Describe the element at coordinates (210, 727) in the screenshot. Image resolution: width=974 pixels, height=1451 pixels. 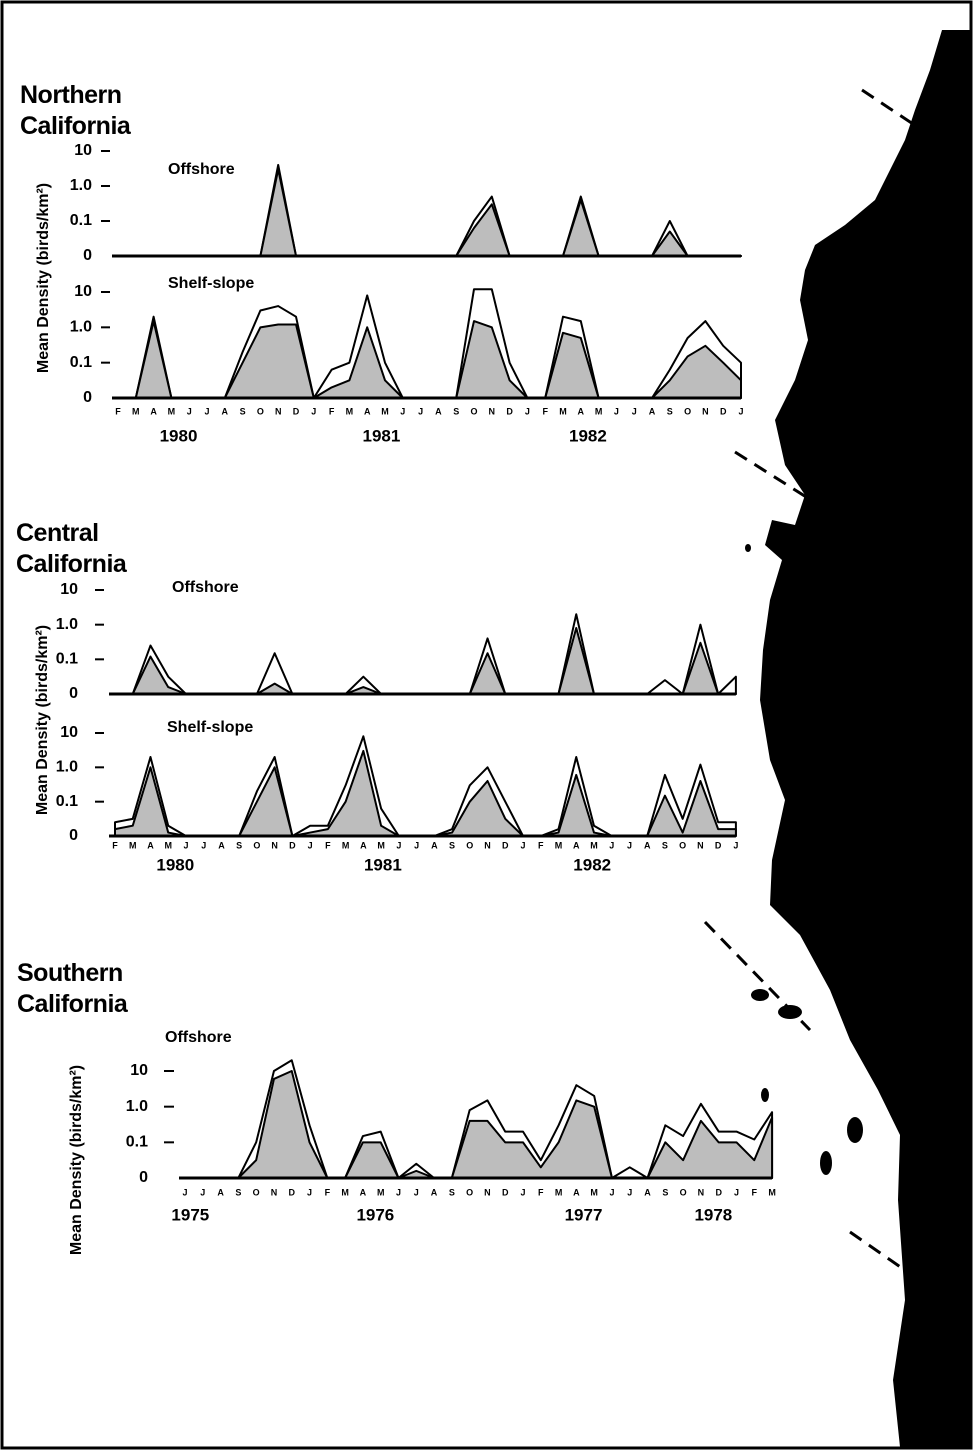
I see `panel-label: Shelf-slope` at that location.